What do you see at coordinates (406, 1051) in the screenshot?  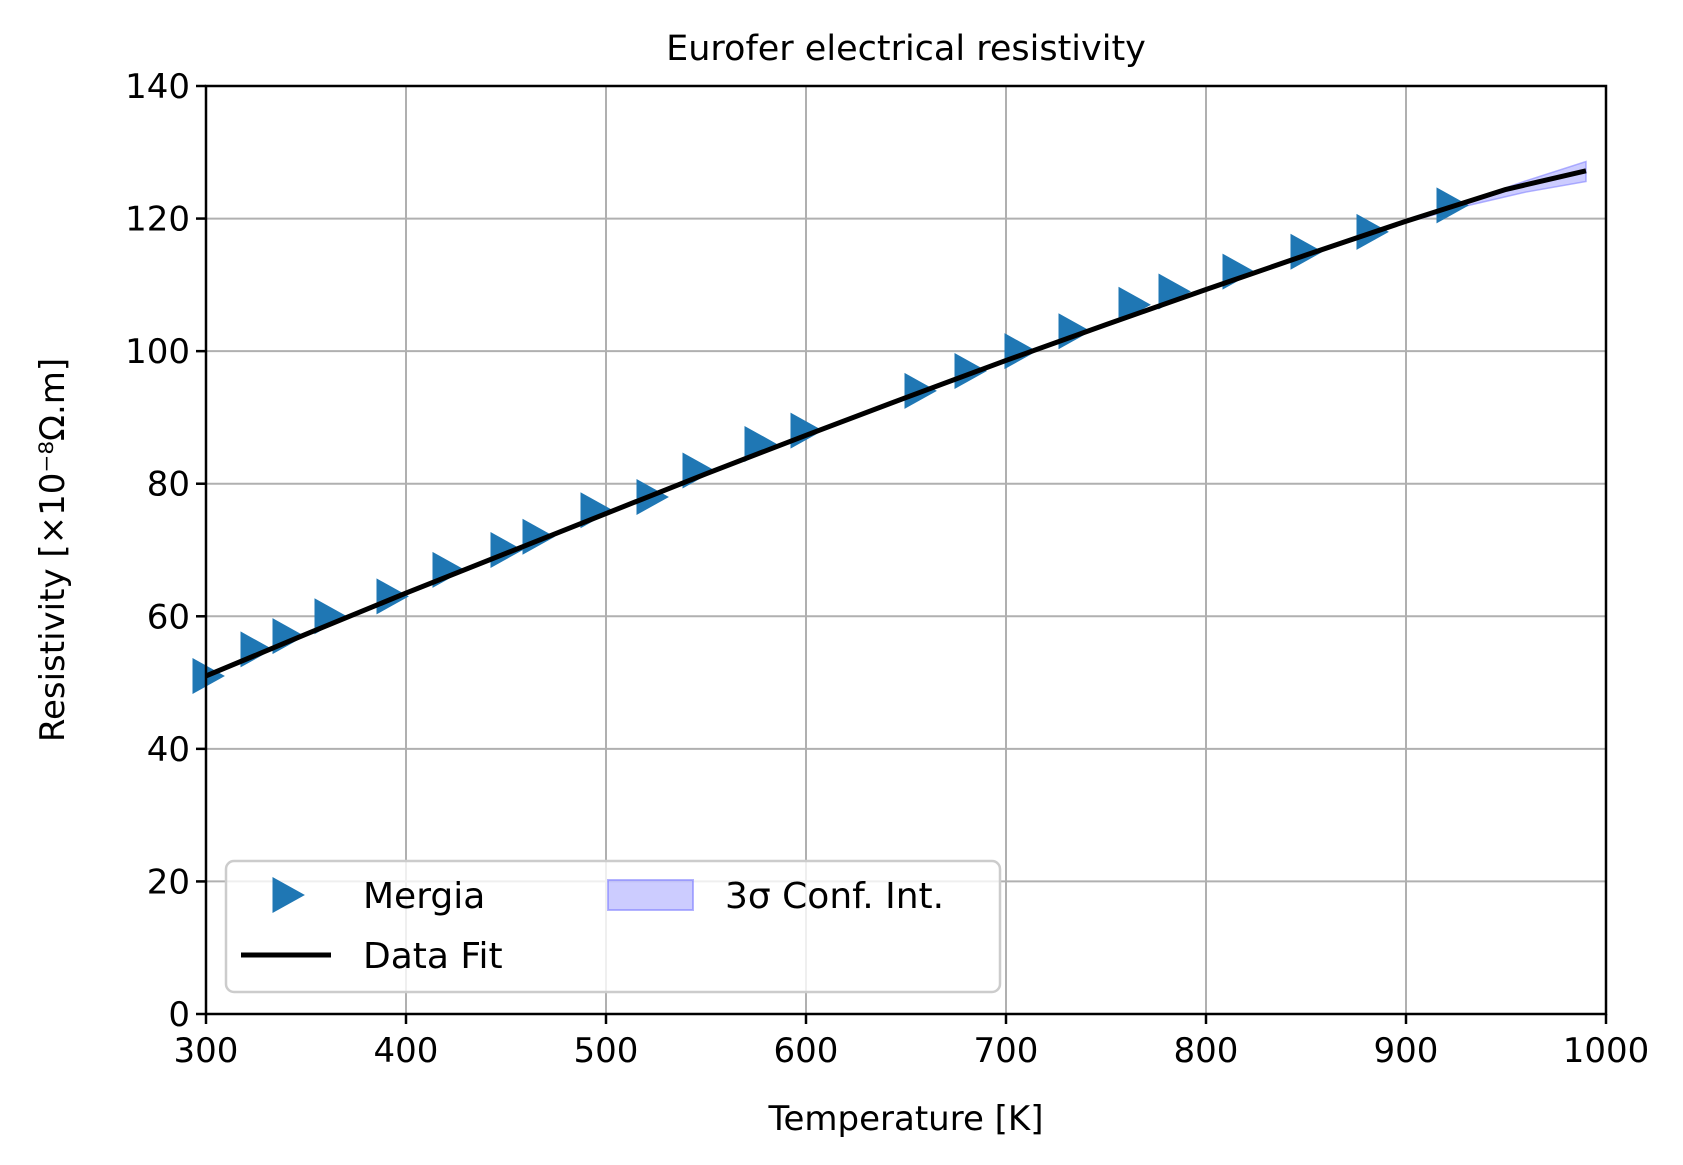 I see `x-tick-label: 400` at bounding box center [406, 1051].